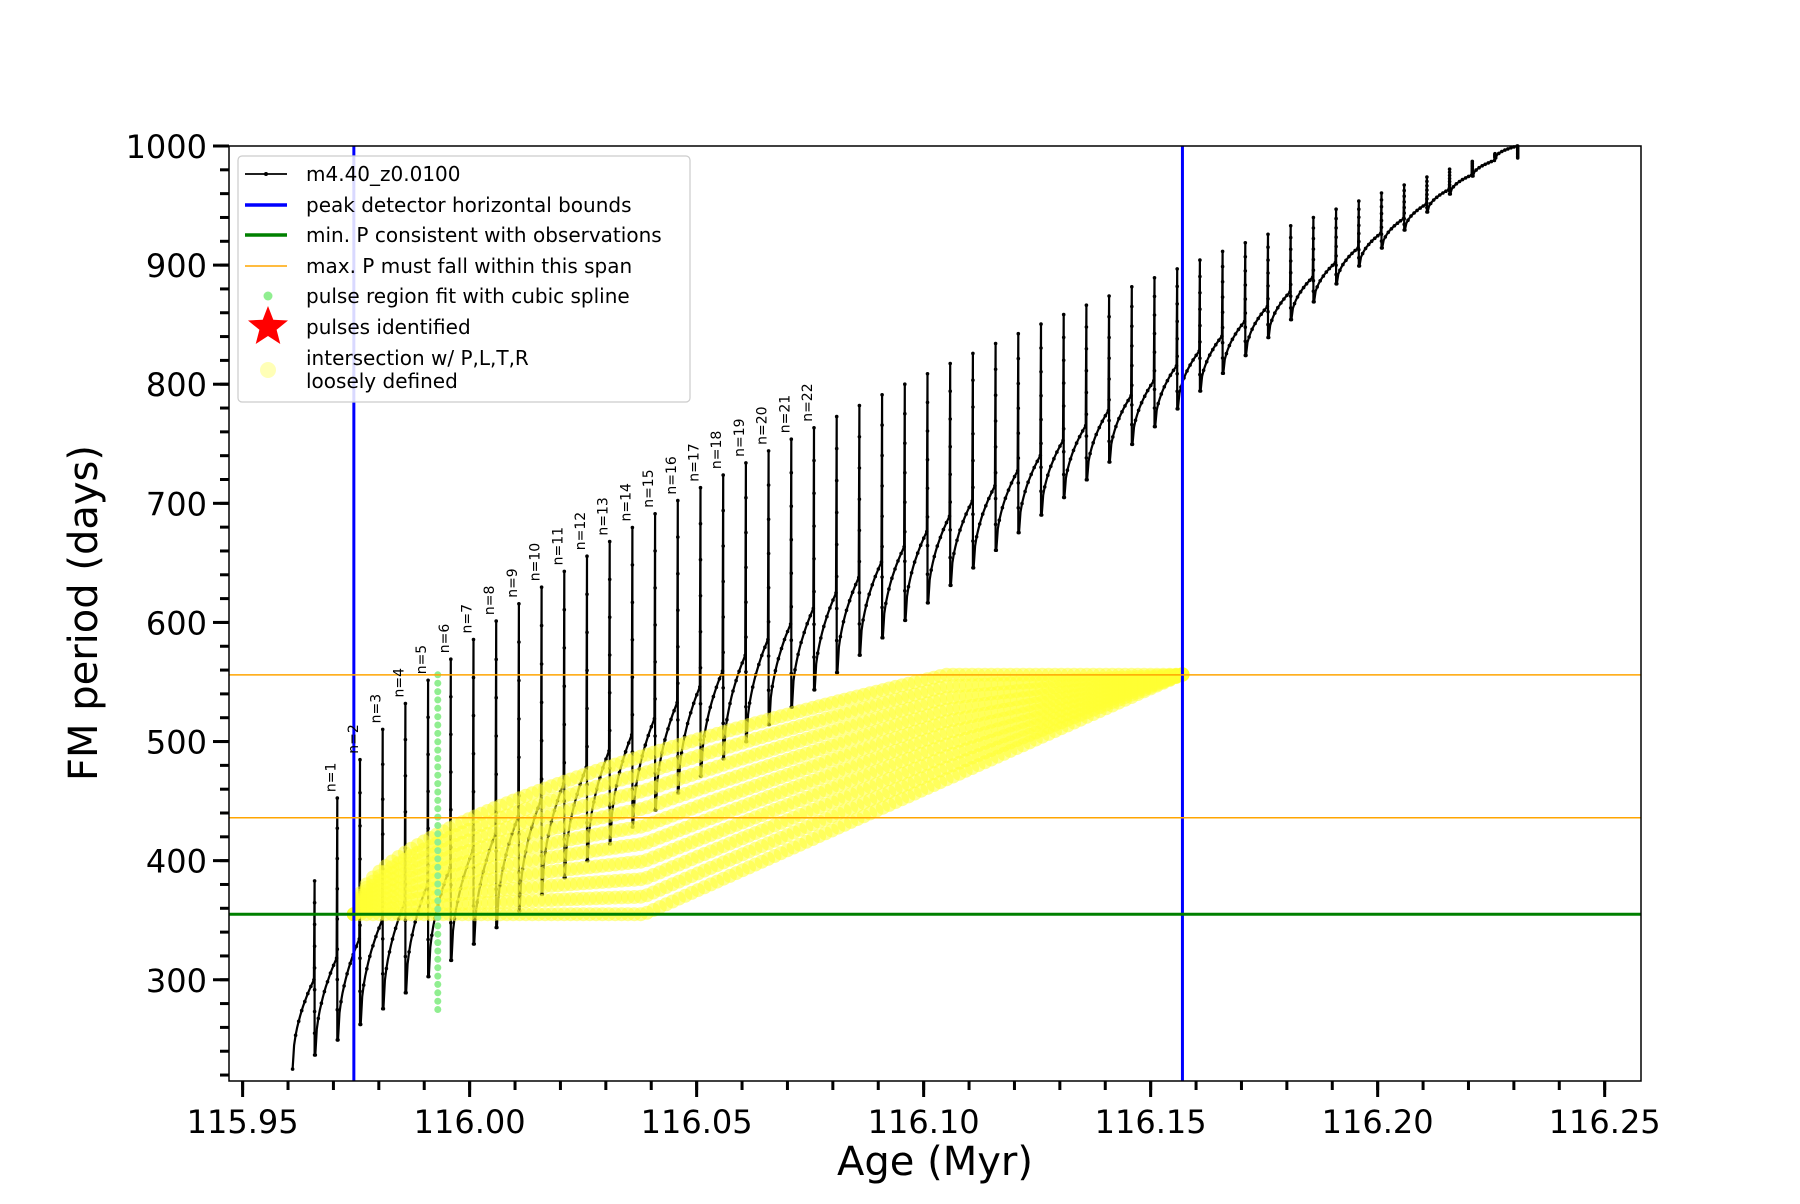  Describe the element at coordinates (331, 778) in the screenshot. I see `pulse-label: n=1` at that location.